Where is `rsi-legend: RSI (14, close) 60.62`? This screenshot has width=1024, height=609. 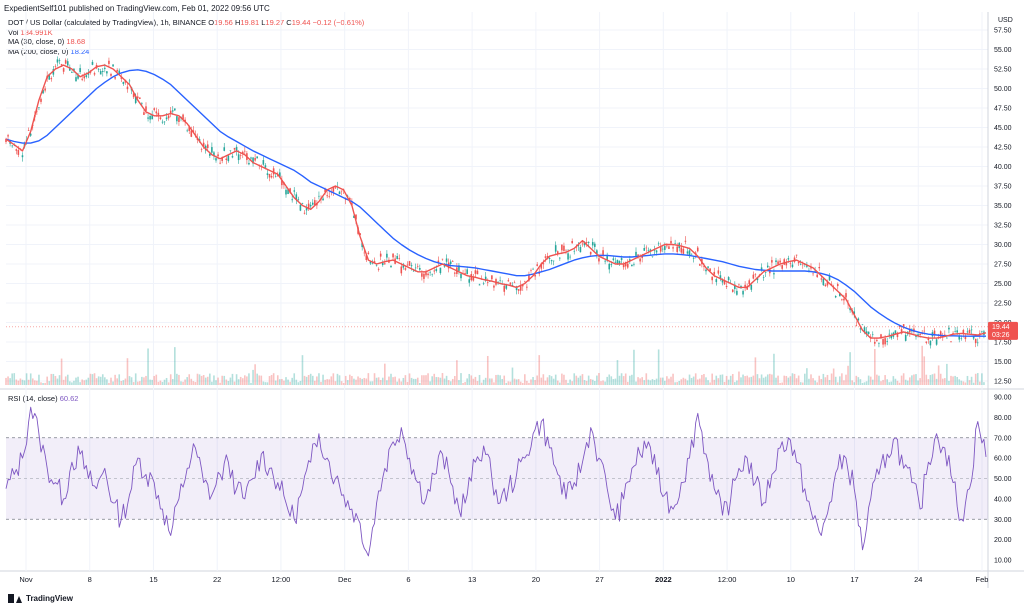
rsi-legend: RSI (14, close) 60.62 is located at coordinates (43, 398).